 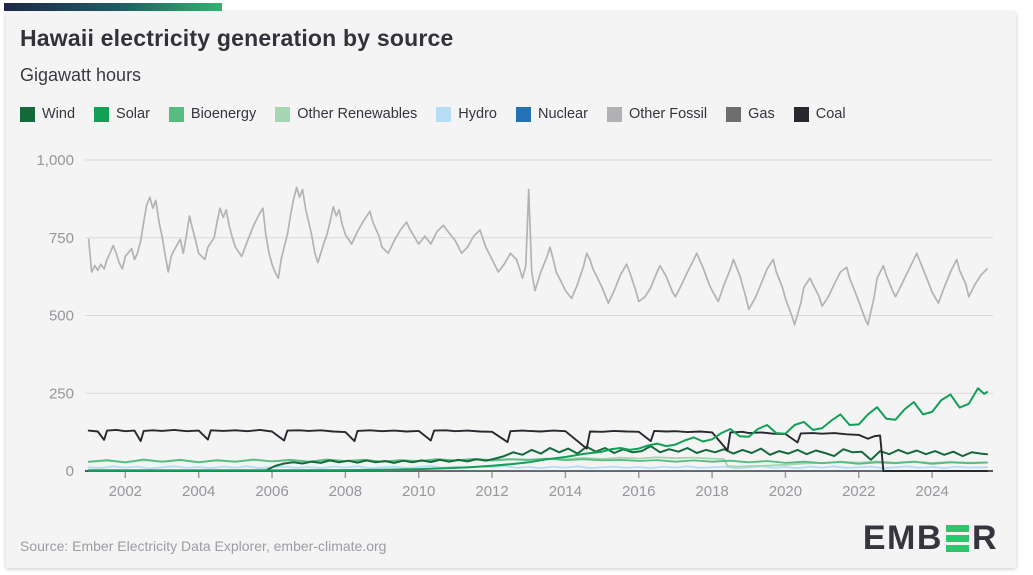 I want to click on series-line-bioenergy, so click(x=537, y=461).